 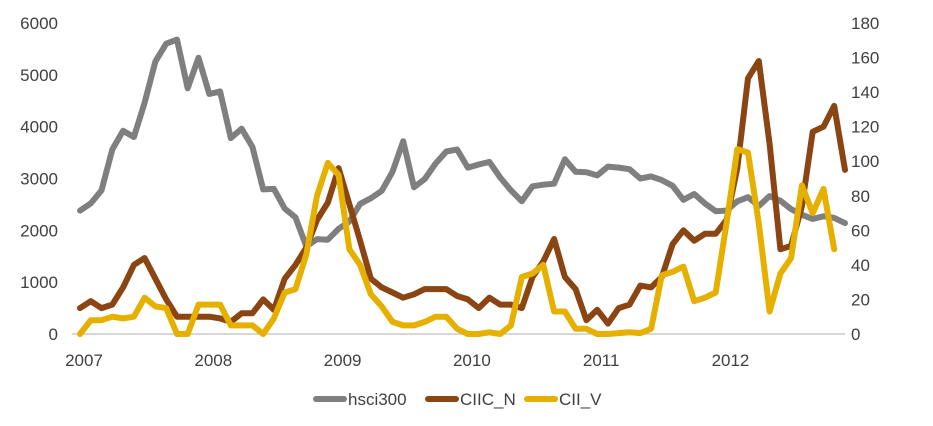 What do you see at coordinates (343, 360) in the screenshot?
I see `x-tick-label: 2009` at bounding box center [343, 360].